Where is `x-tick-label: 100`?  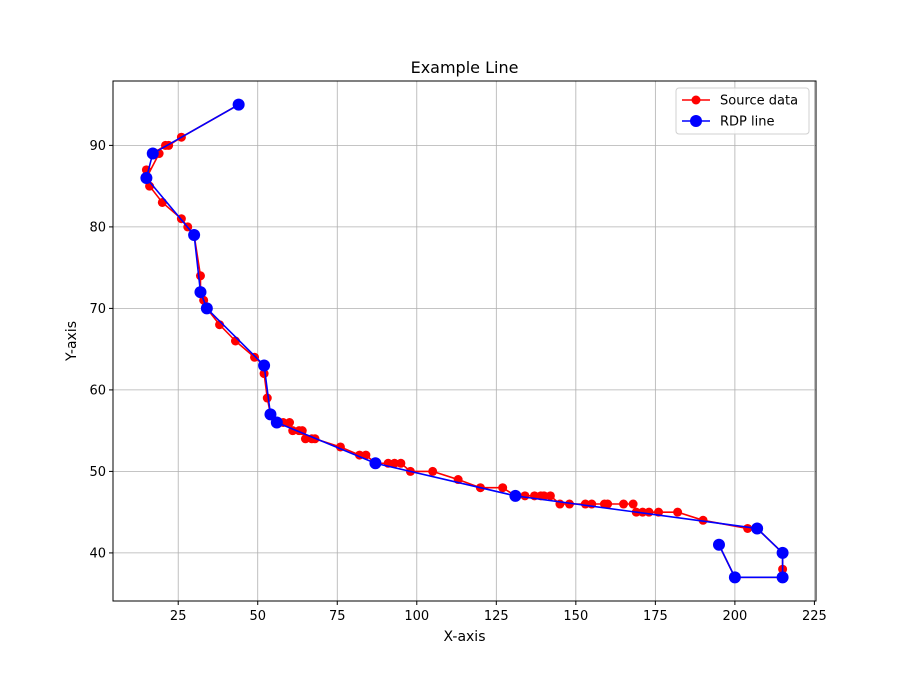 x-tick-label: 100 is located at coordinates (416, 616).